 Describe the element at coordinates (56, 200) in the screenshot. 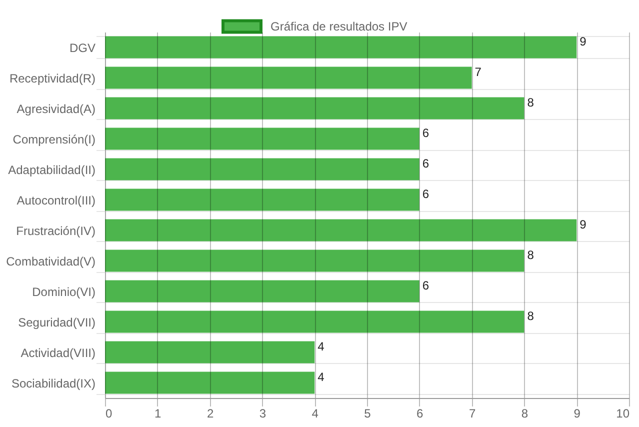

I see `y-tick-label: Autocontrol(III)` at that location.